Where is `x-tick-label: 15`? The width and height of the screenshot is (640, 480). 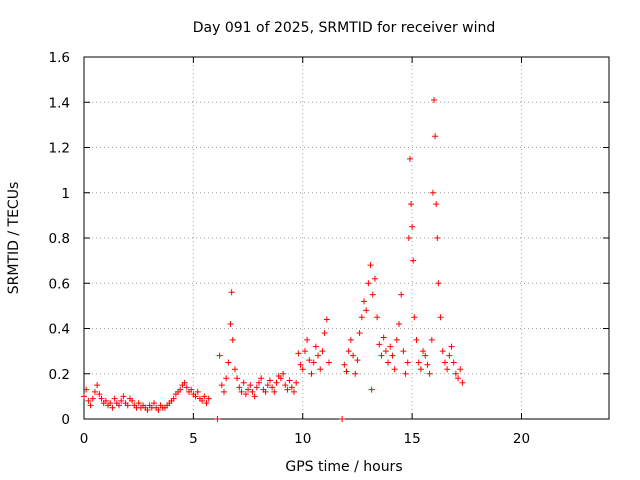
x-tick-label: 15 is located at coordinates (412, 439).